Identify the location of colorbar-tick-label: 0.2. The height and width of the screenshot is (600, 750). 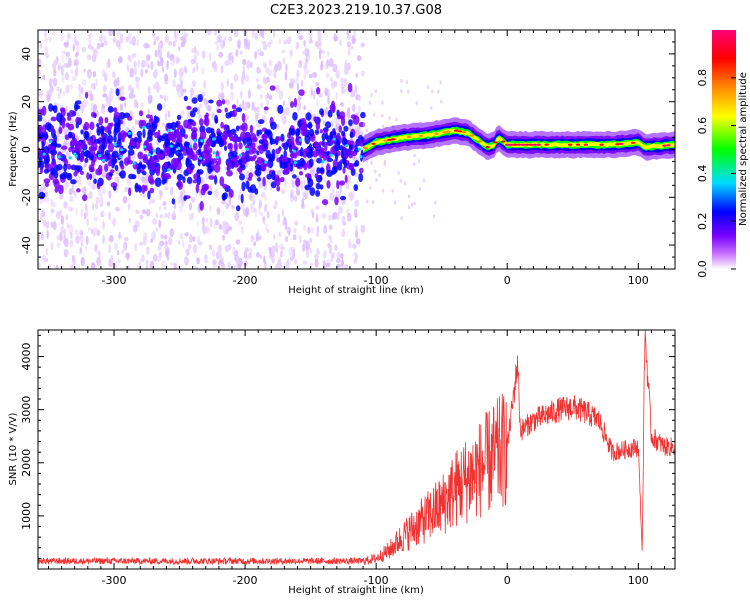
(702, 221).